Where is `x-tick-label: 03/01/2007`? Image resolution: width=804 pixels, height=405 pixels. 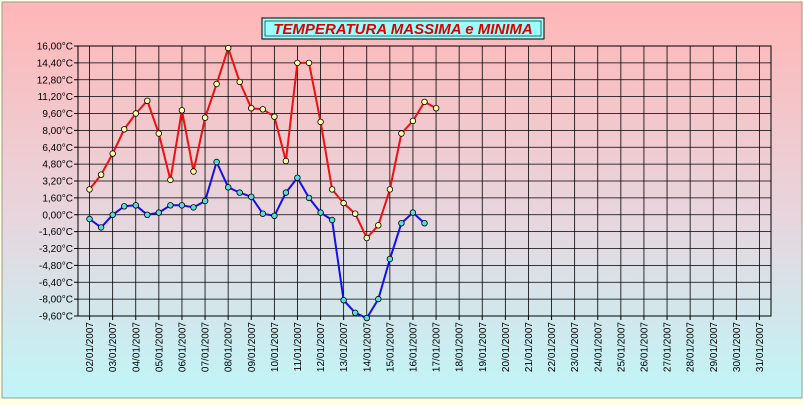
x-tick-label: 03/01/2007 is located at coordinates (113, 347).